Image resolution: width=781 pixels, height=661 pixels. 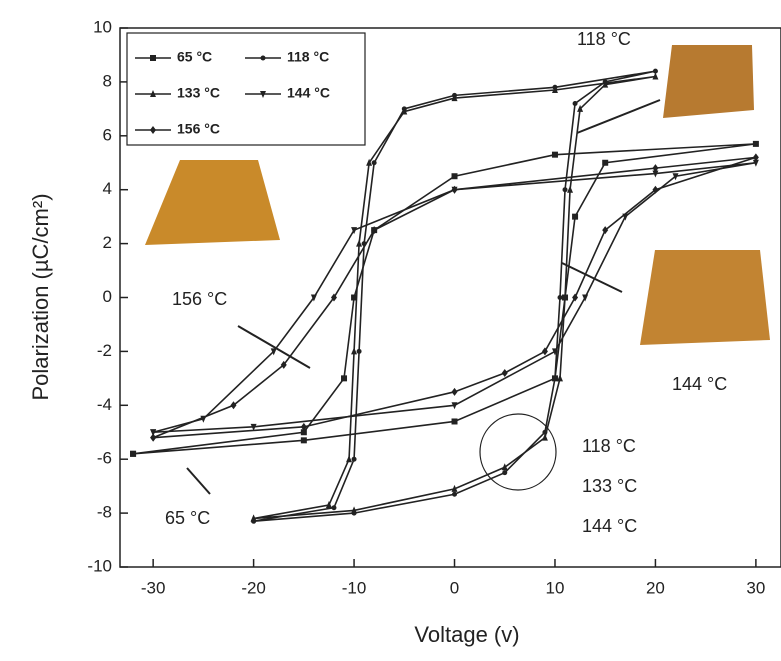 What do you see at coordinates (40, 296) in the screenshot?
I see `y-axis-label: Polarization (µC/cm²)` at bounding box center [40, 296].